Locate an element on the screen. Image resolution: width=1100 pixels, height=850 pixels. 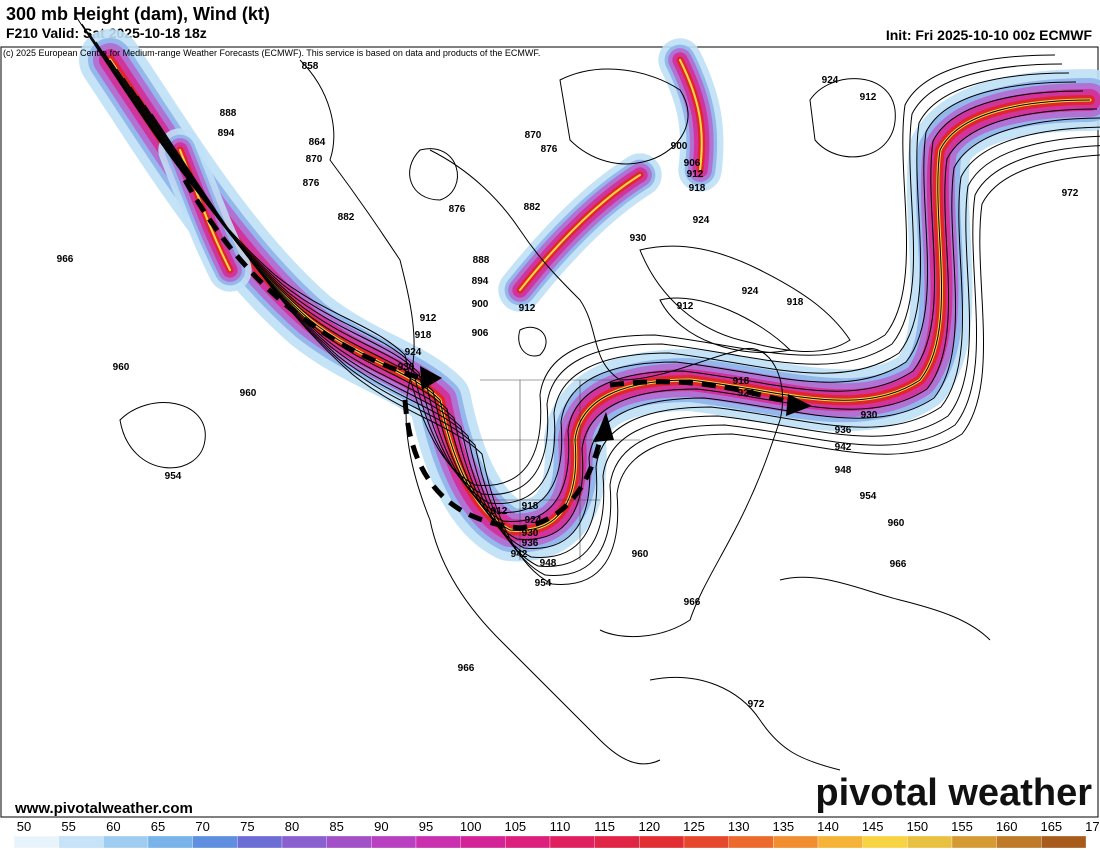
borders is located at coordinates (555, 469).